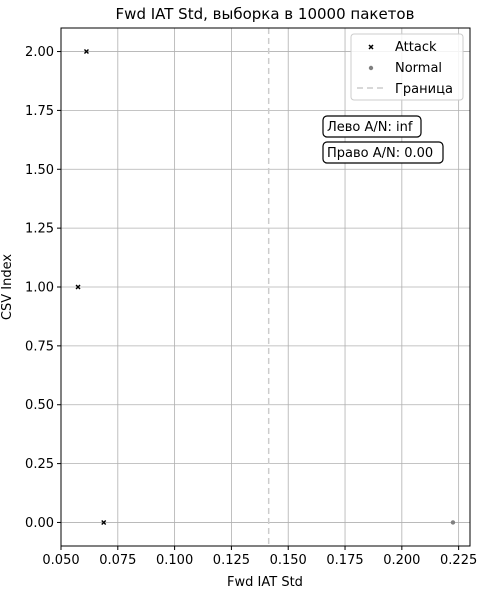 The image size is (498, 598). What do you see at coordinates (231, 560) in the screenshot?
I see `x-tick-label: 0.125` at bounding box center [231, 560].